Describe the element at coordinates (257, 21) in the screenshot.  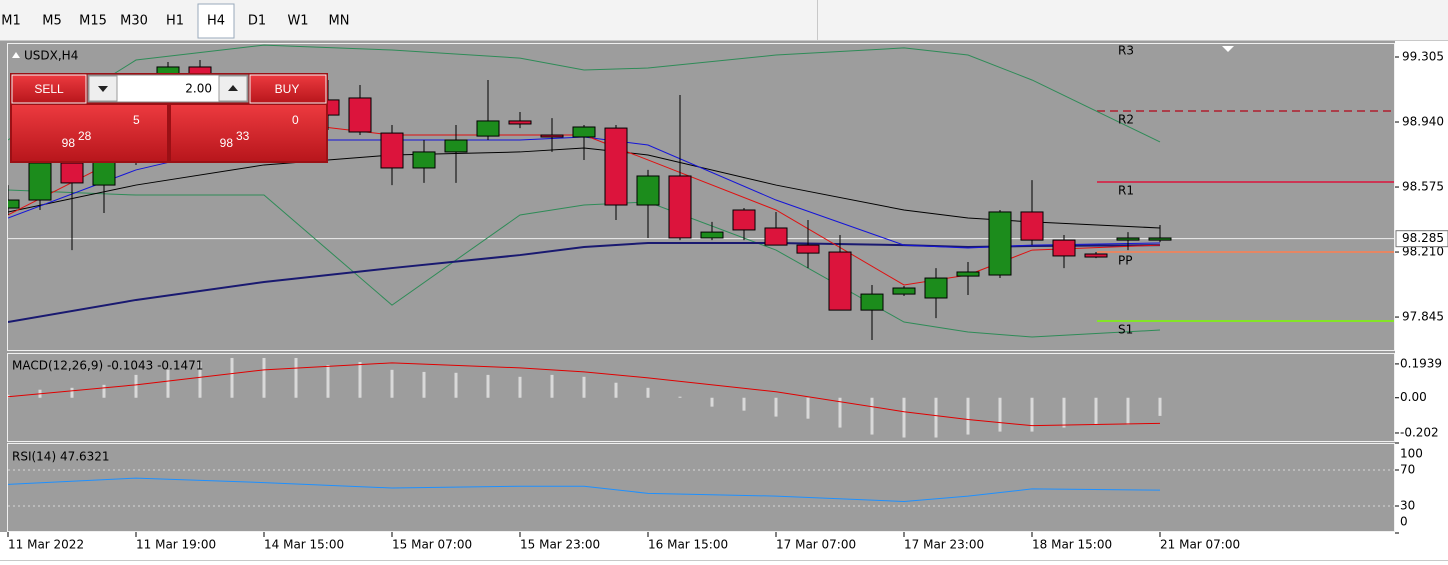
I see `timeframe-button: D1` at that location.